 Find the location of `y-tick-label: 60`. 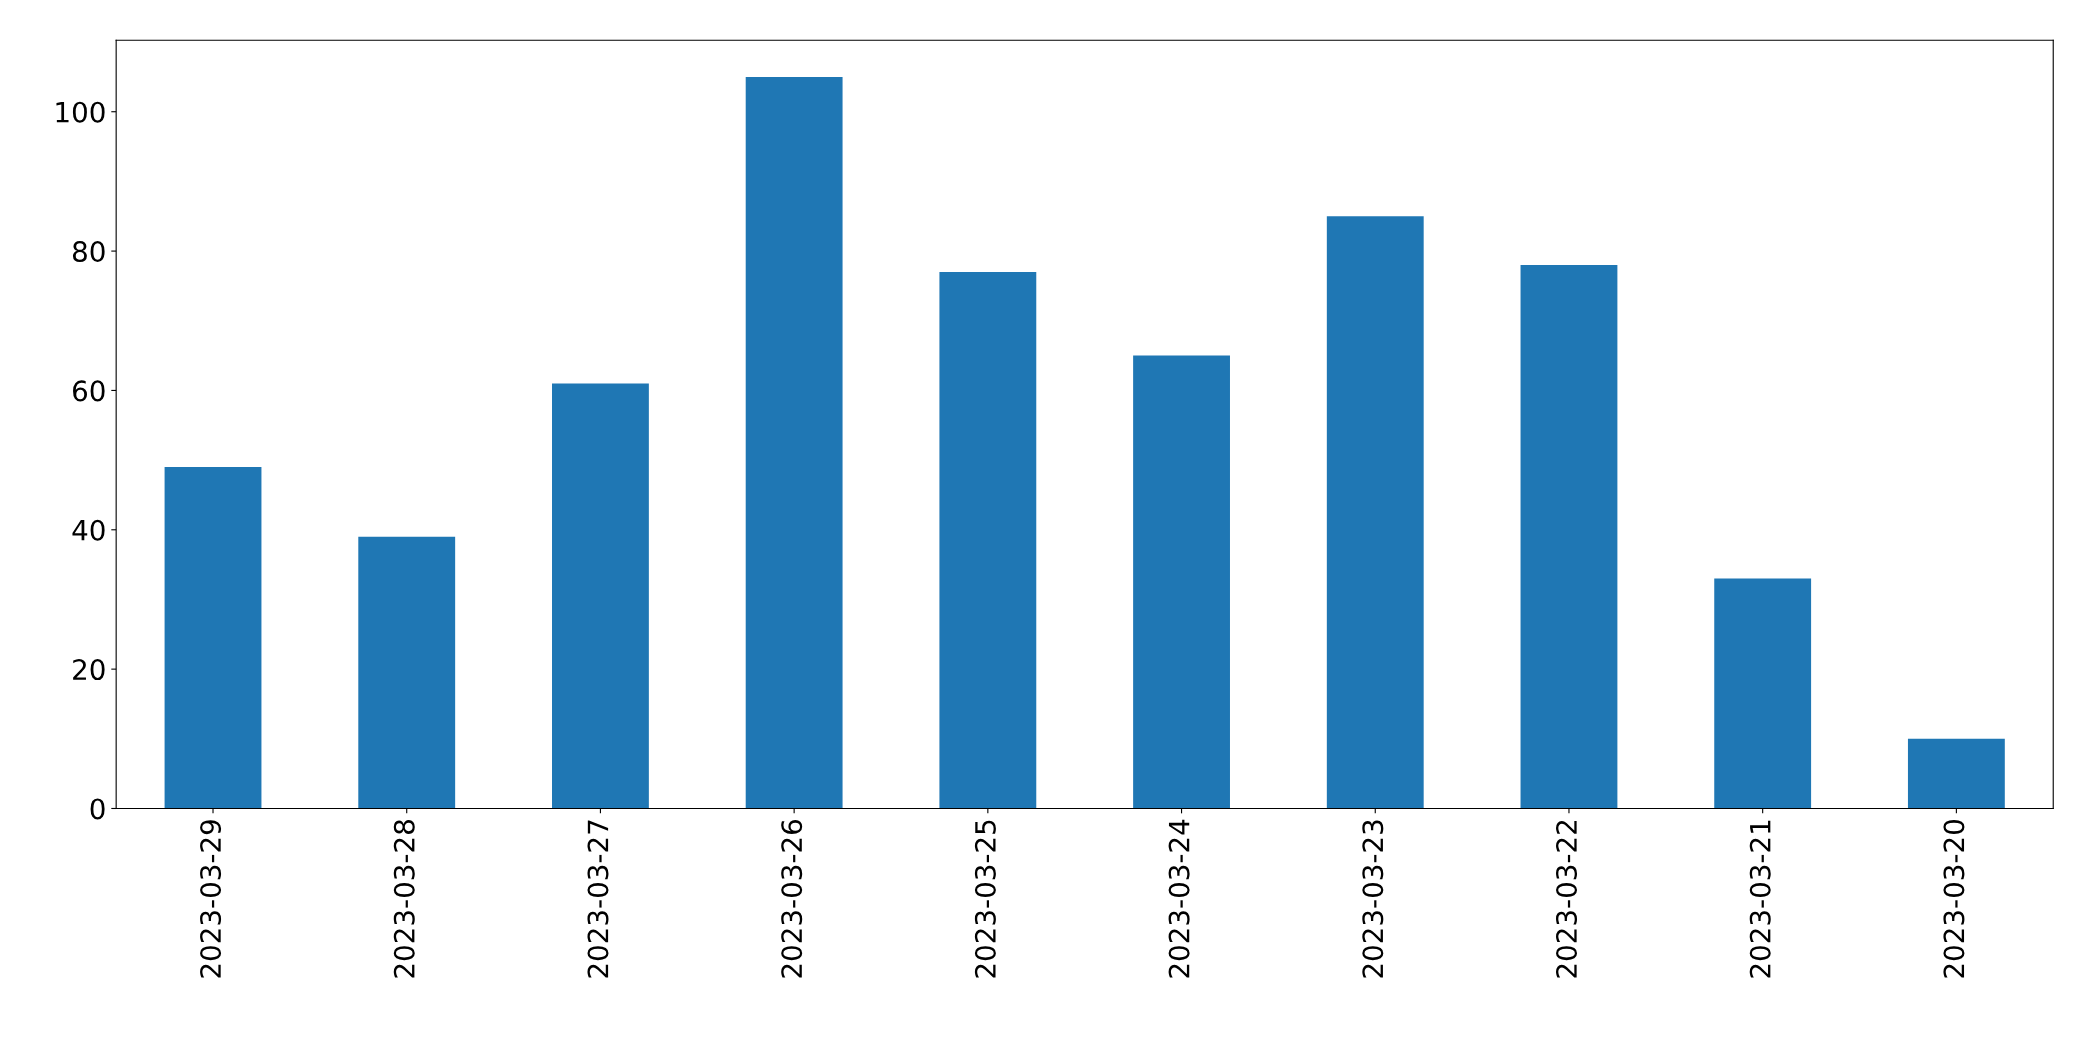

y-tick-label: 60 is located at coordinates (89, 391).